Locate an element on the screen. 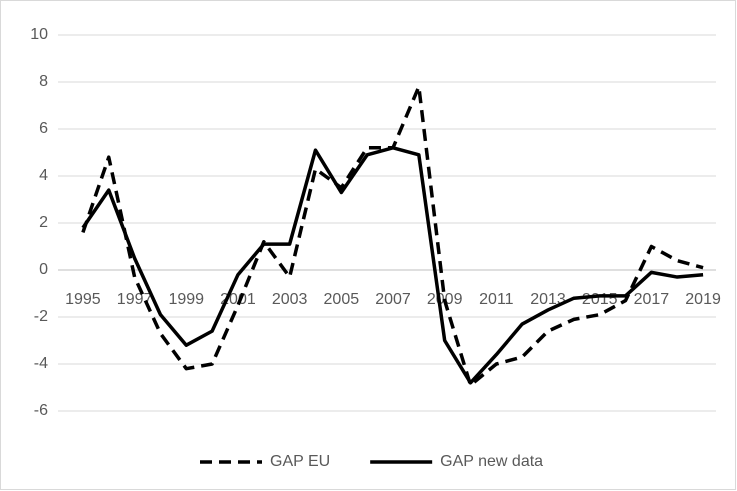  x-tick-label: 2019 is located at coordinates (703, 299).